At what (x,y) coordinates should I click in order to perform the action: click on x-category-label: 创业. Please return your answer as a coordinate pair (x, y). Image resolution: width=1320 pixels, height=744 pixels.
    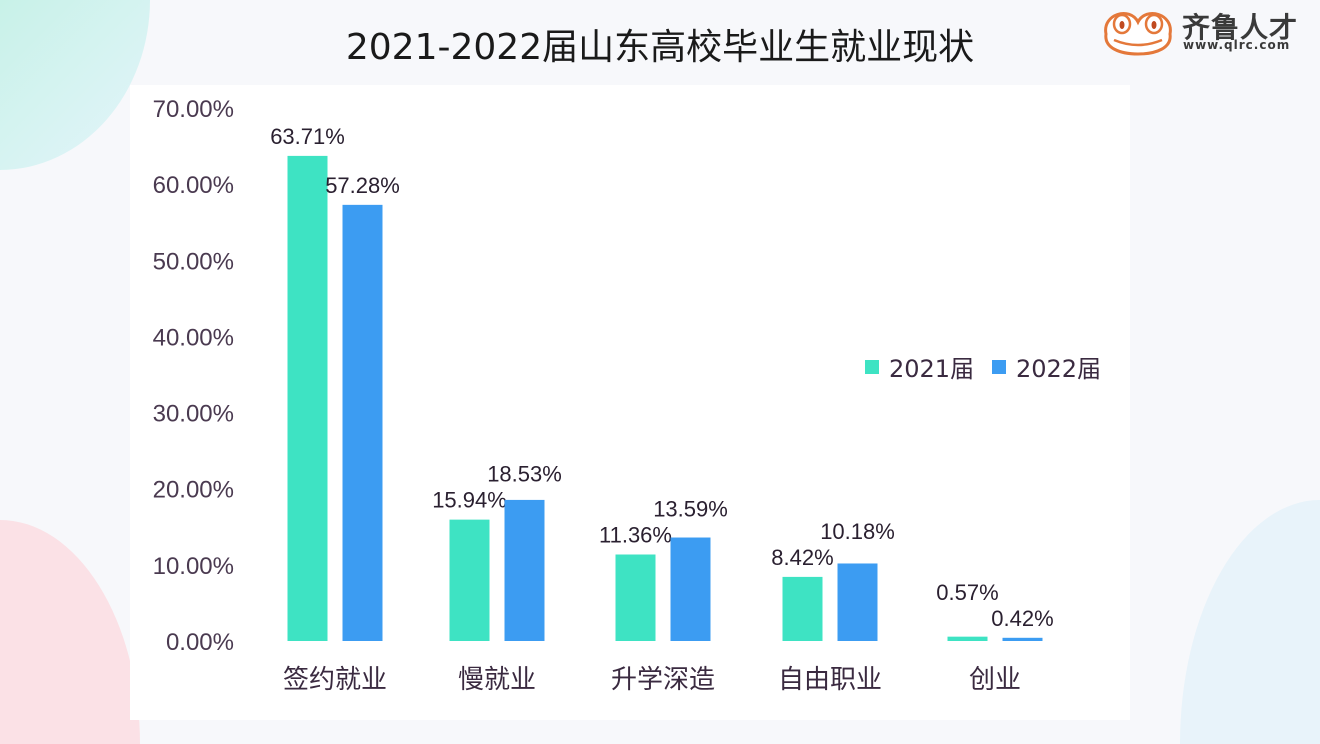
    Looking at the image, I should click on (995, 680).